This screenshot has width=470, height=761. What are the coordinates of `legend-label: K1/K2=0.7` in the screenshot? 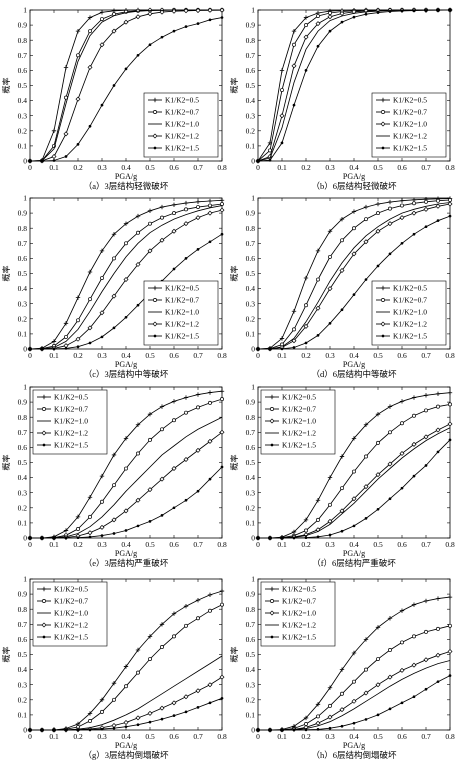 It's located at (71, 601).